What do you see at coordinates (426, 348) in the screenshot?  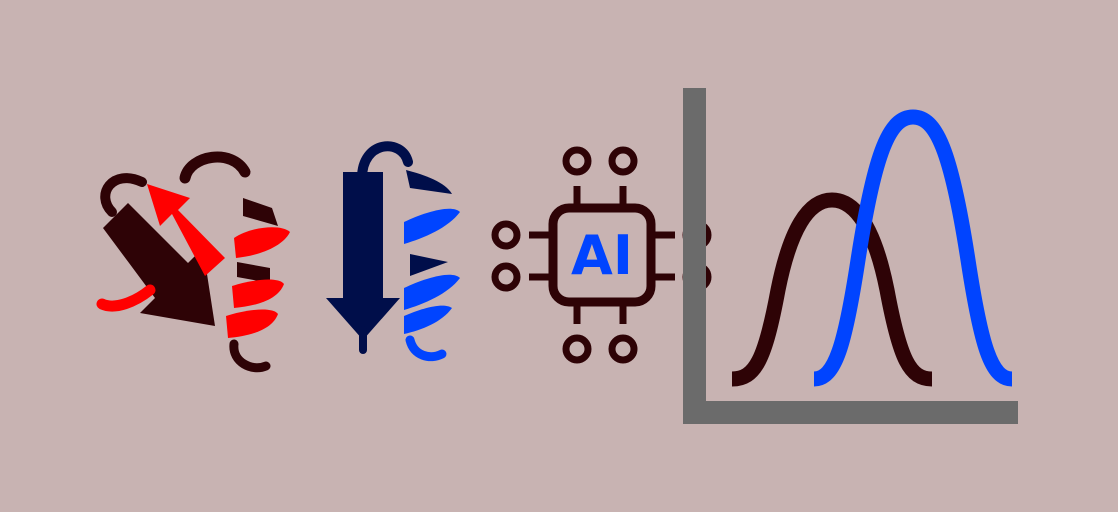 I see `hairpin-blue-tail` at bounding box center [426, 348].